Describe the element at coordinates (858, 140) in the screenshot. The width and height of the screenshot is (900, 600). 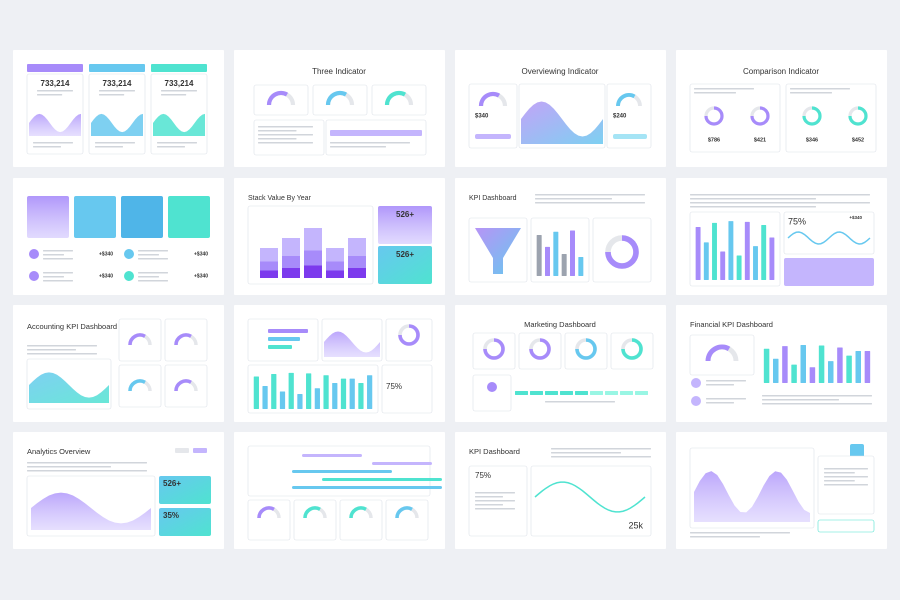
I see `label: $452` at that location.